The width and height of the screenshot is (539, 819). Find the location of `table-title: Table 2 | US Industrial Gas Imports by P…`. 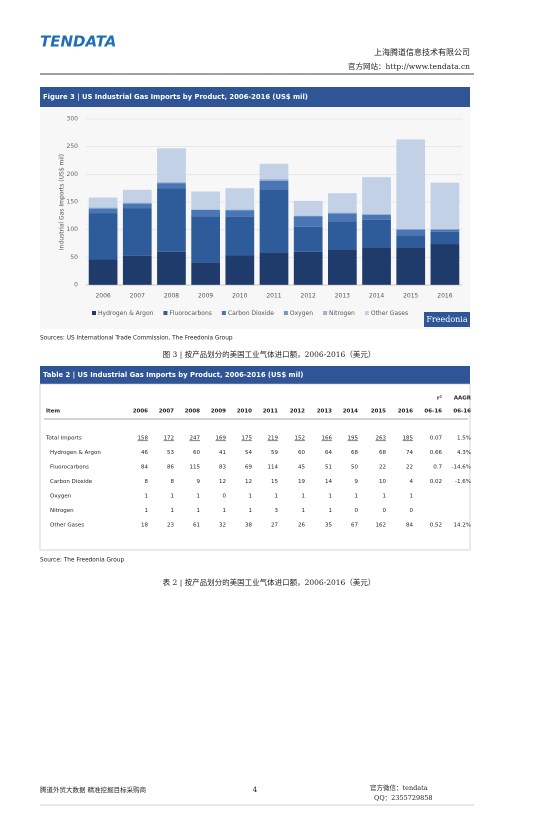

table-title: Table 2 | US Industrial Gas Imports by P… is located at coordinates (173, 375).